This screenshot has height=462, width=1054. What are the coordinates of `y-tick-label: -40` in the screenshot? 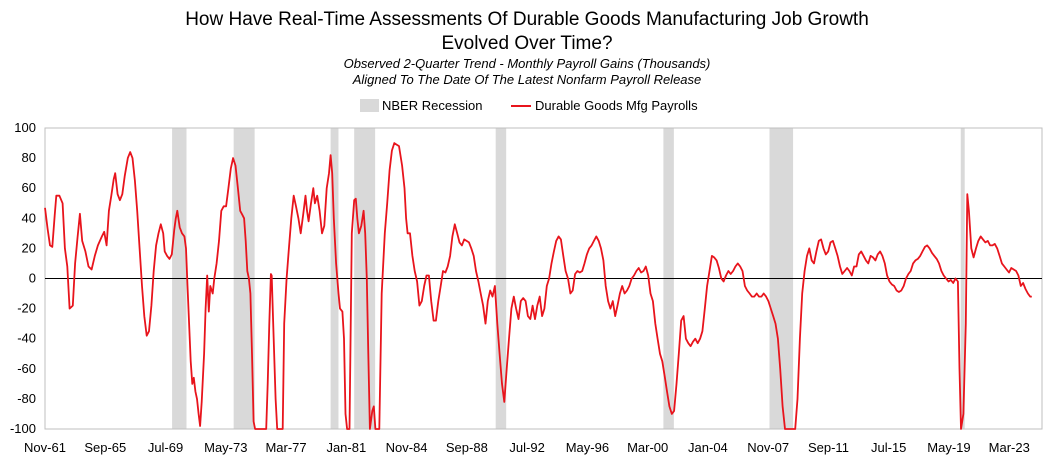 It's located at (26, 338).